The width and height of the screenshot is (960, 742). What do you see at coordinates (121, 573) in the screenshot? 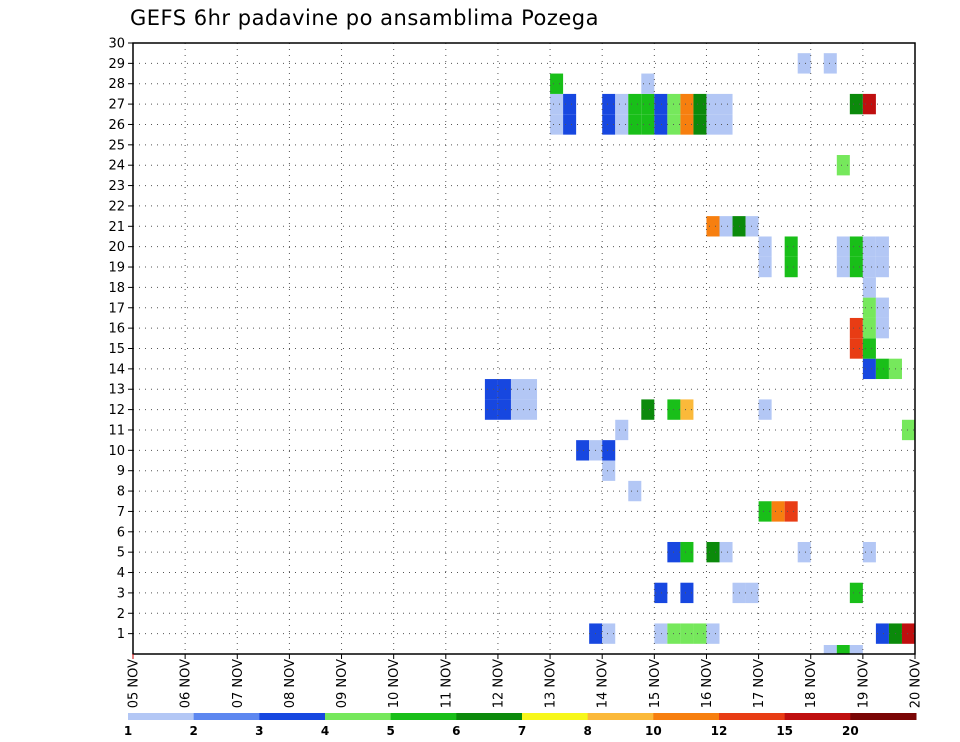
I see `y-tick-label: 4` at bounding box center [121, 573].